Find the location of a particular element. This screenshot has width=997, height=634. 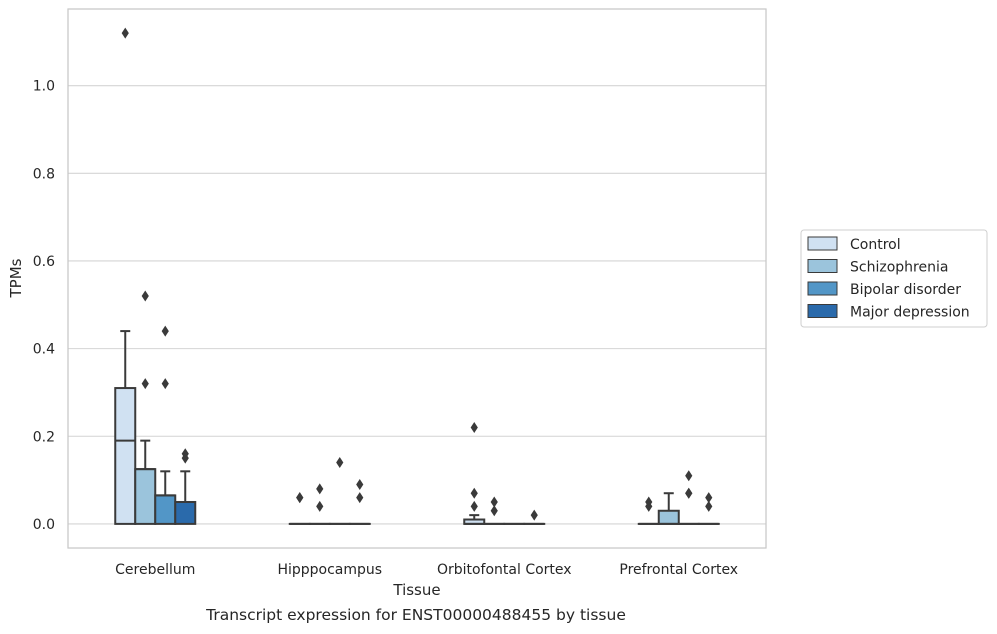

legend-frame is located at coordinates (894, 278).